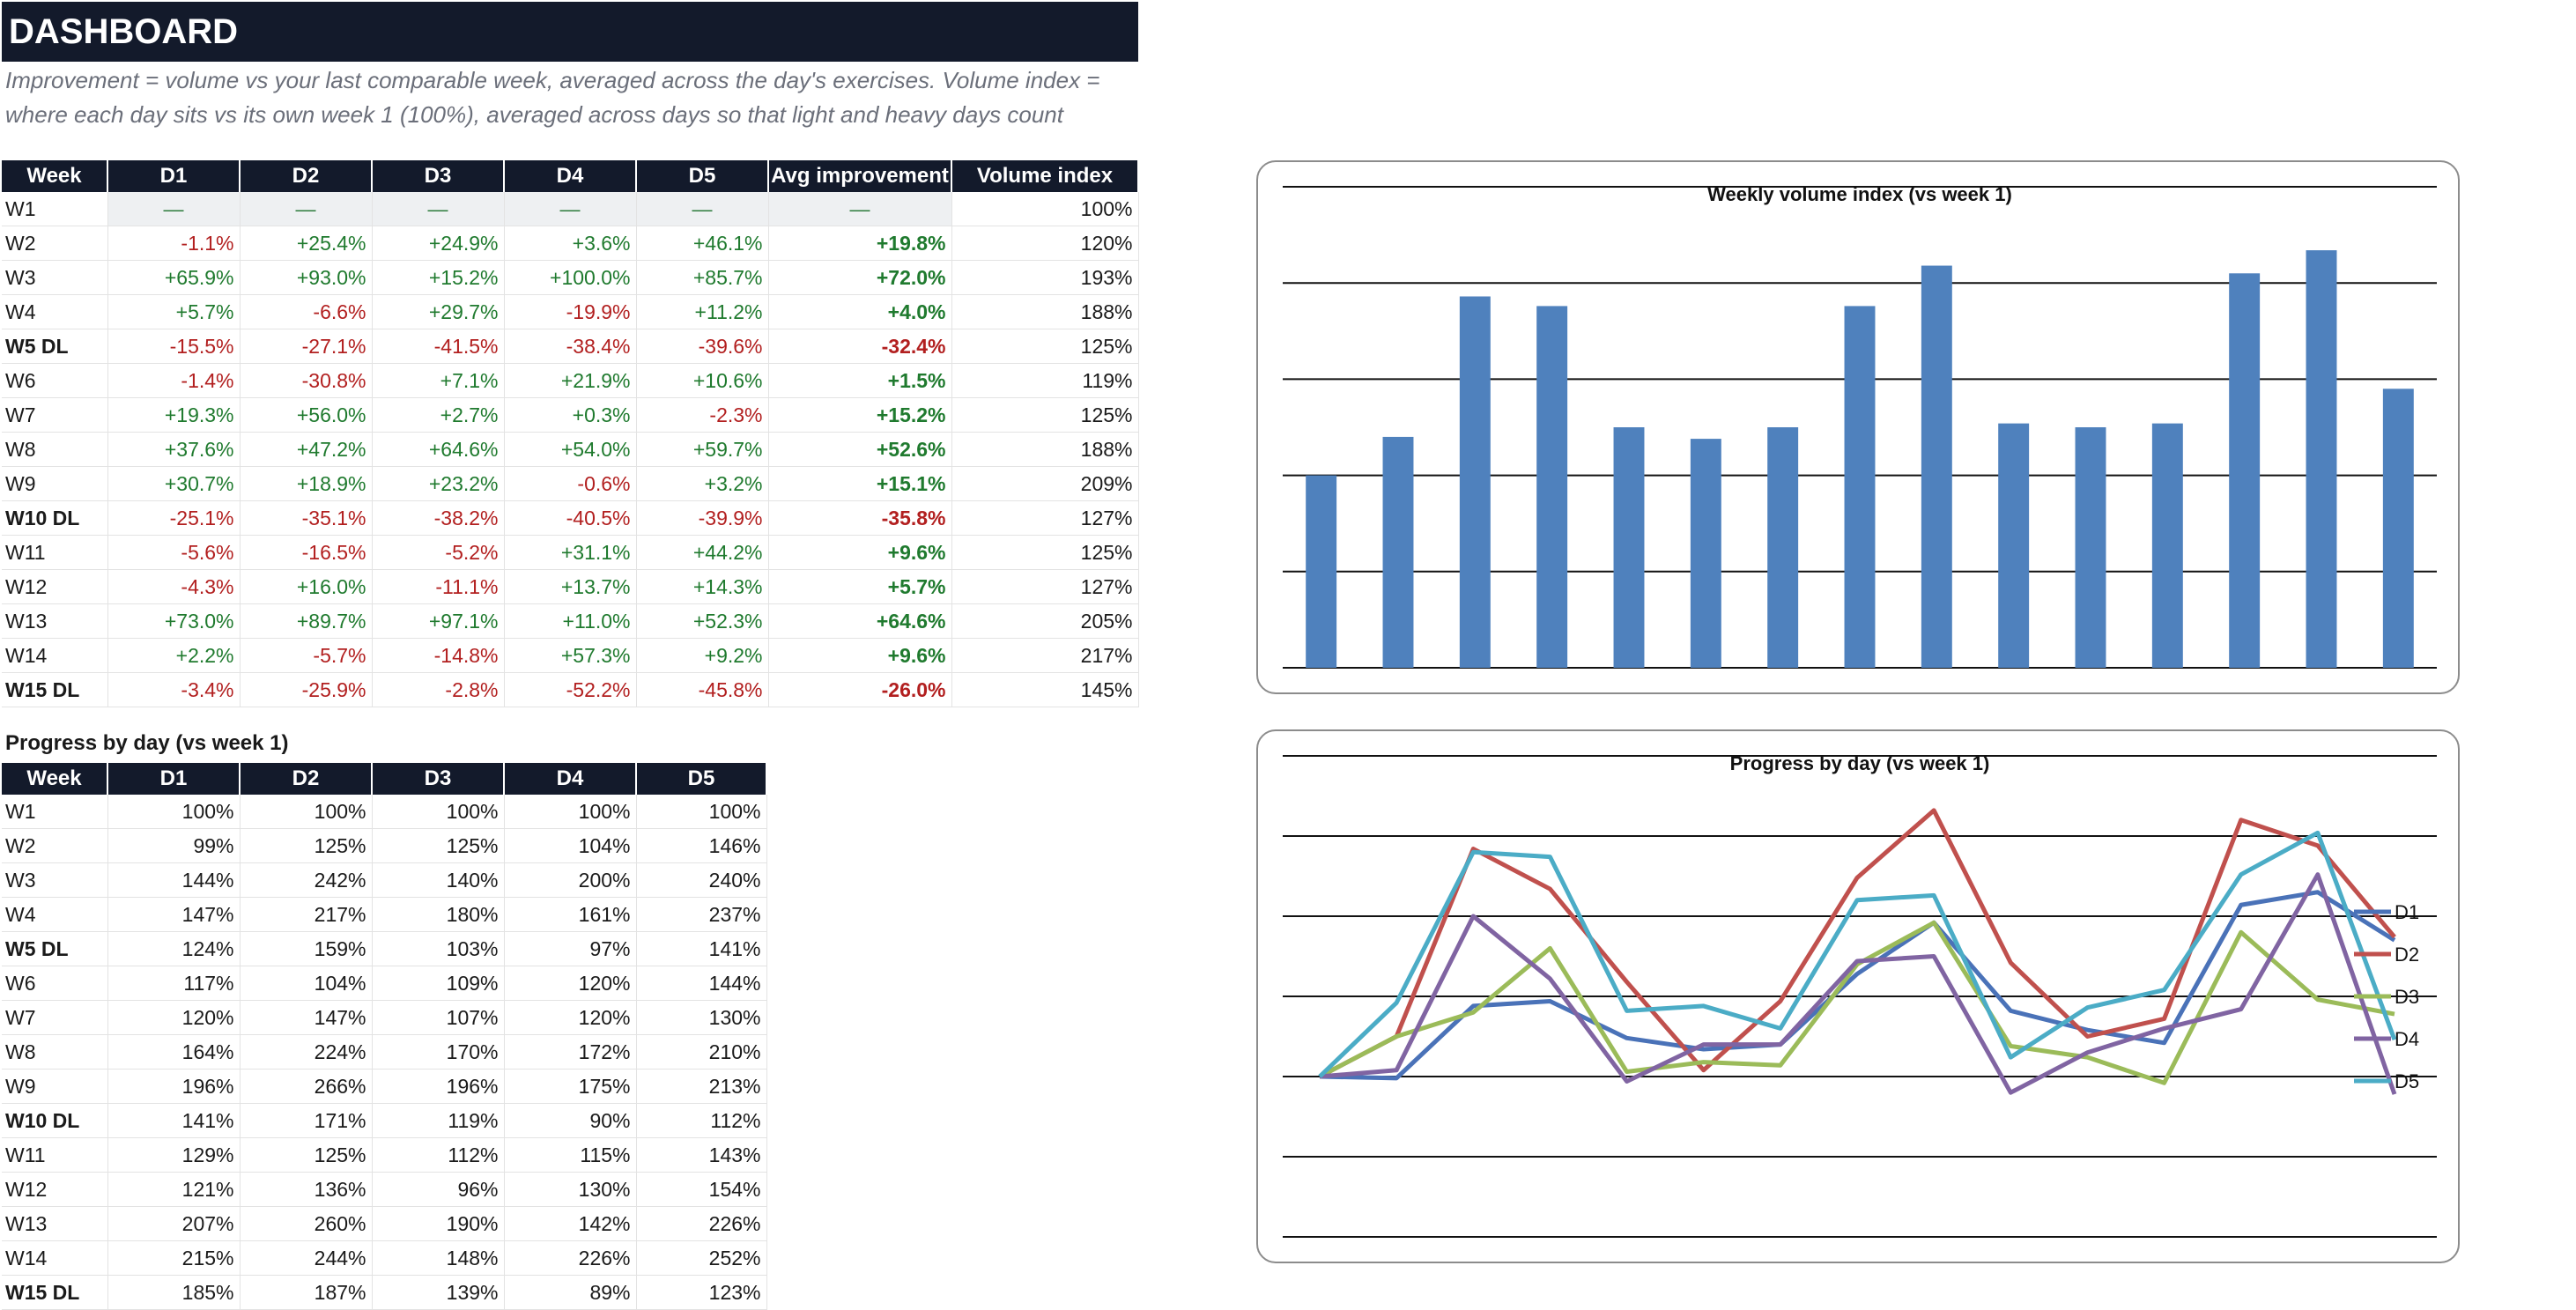  What do you see at coordinates (1045, 518) in the screenshot?
I see `volume-index-cell: 127%` at bounding box center [1045, 518].